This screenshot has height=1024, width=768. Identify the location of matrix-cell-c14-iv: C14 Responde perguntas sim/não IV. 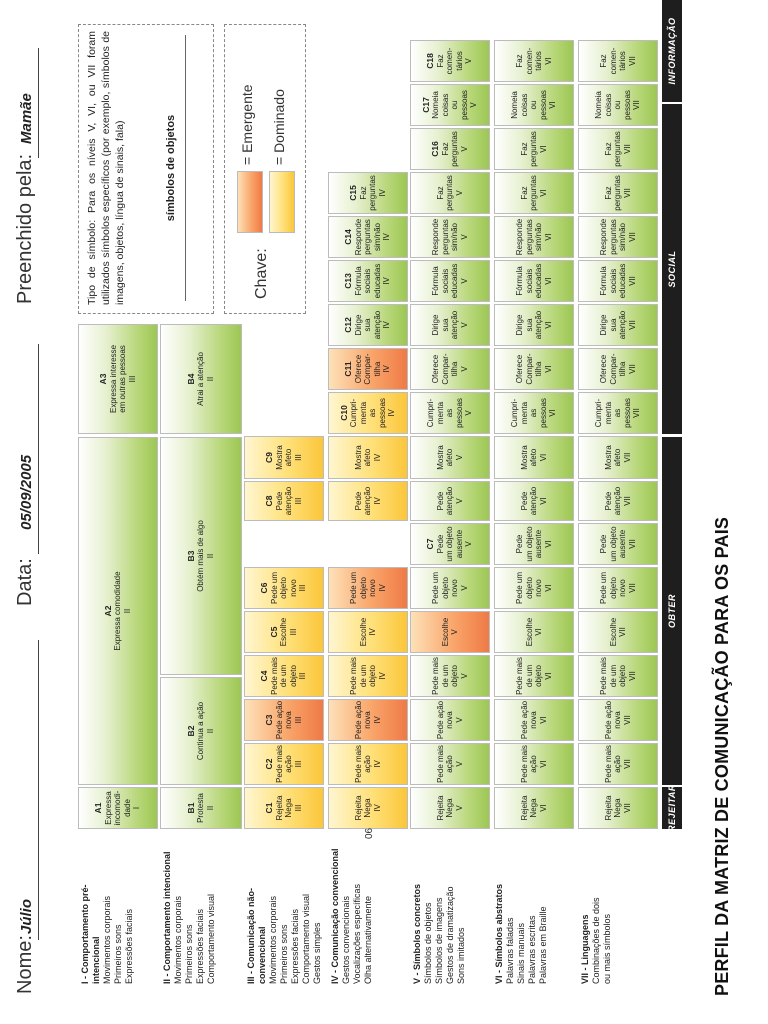
(368, 237).